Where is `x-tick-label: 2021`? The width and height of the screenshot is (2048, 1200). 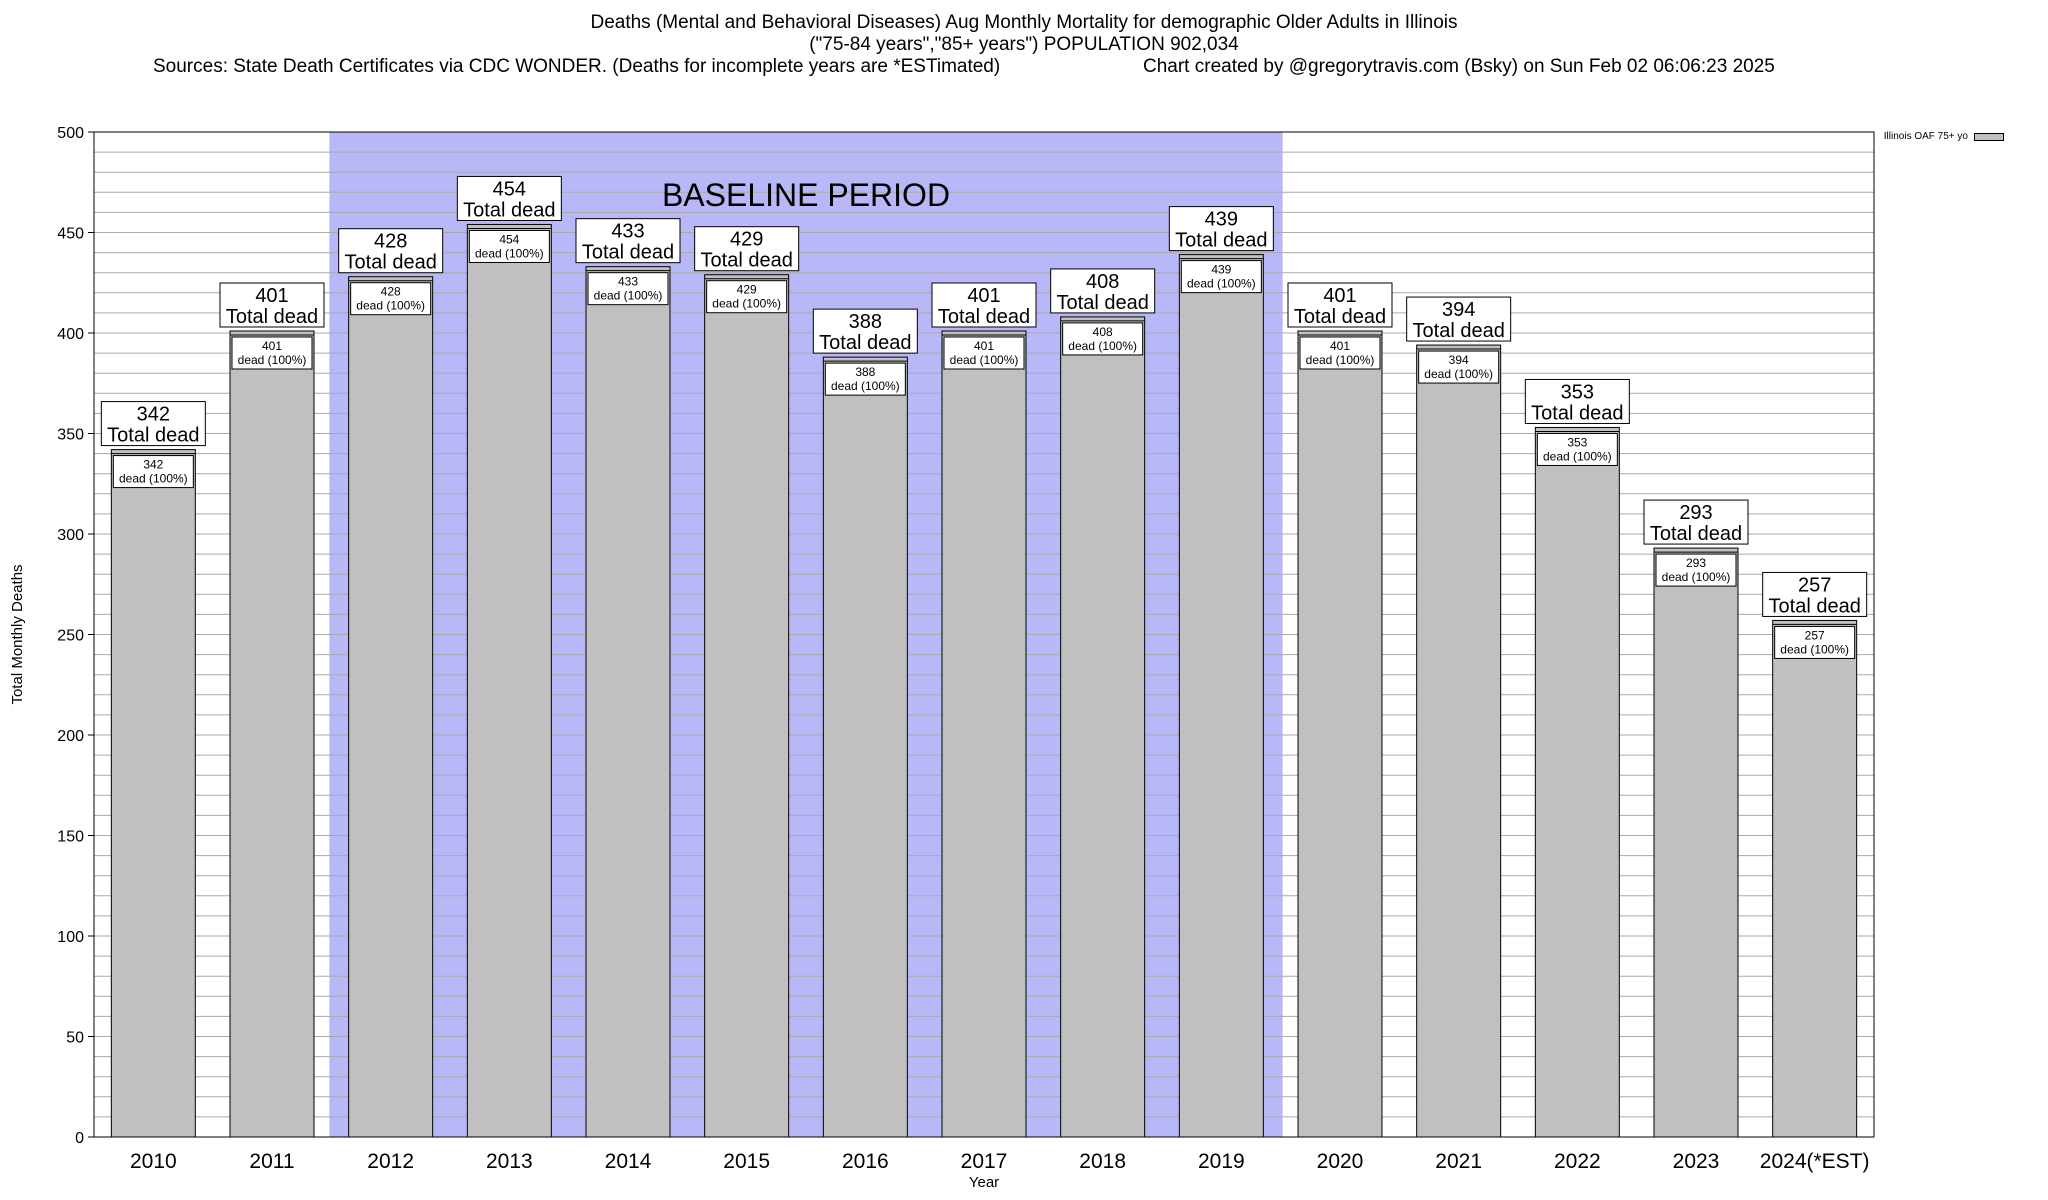 x-tick-label: 2021 is located at coordinates (1458, 1161).